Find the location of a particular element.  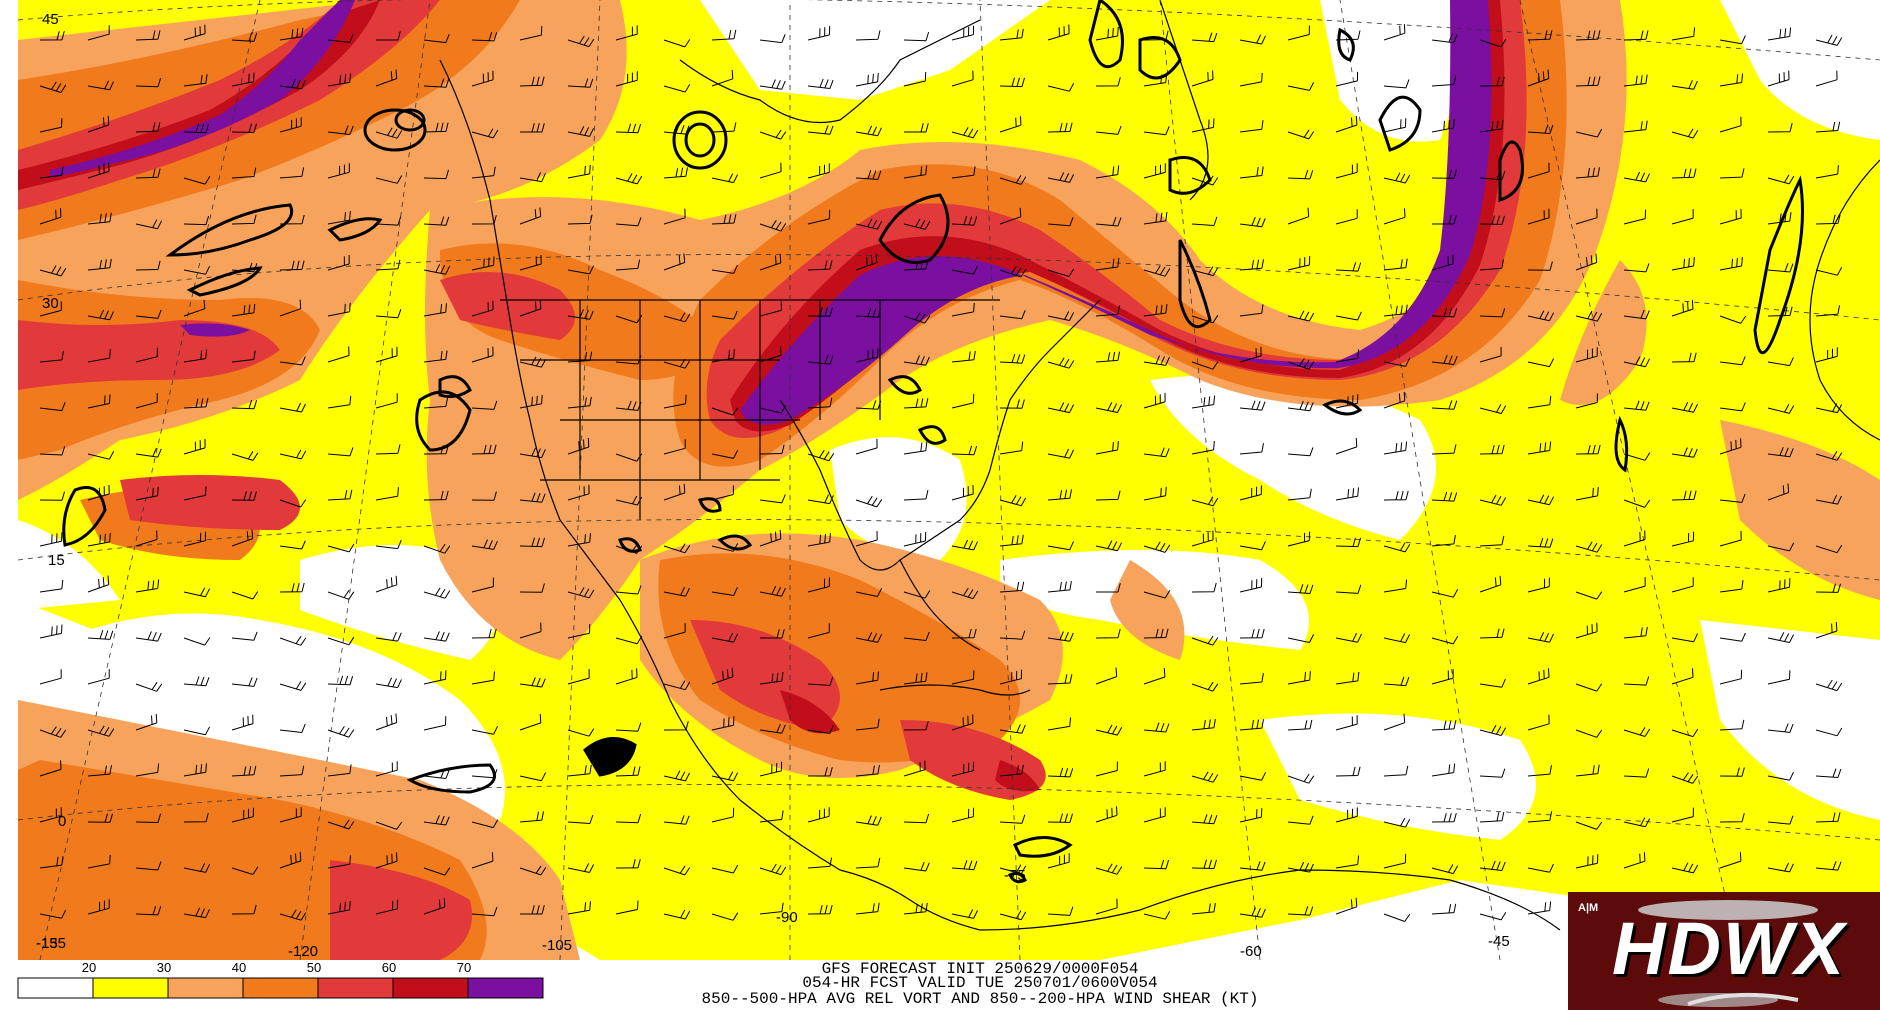

lon-label-minus-45: -45 is located at coordinates (1499, 941).